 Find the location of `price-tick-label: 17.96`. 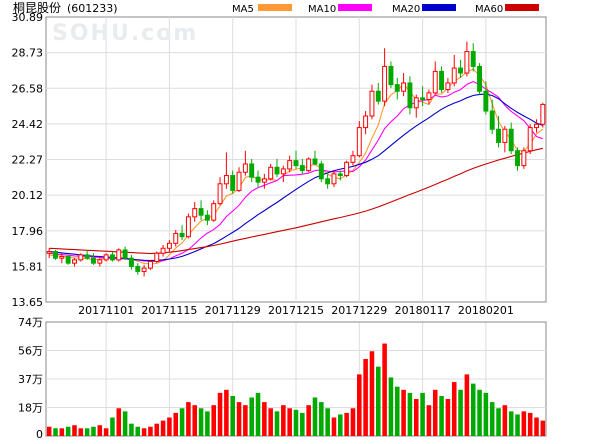

price-tick-label: 17.96 is located at coordinates (28, 231).